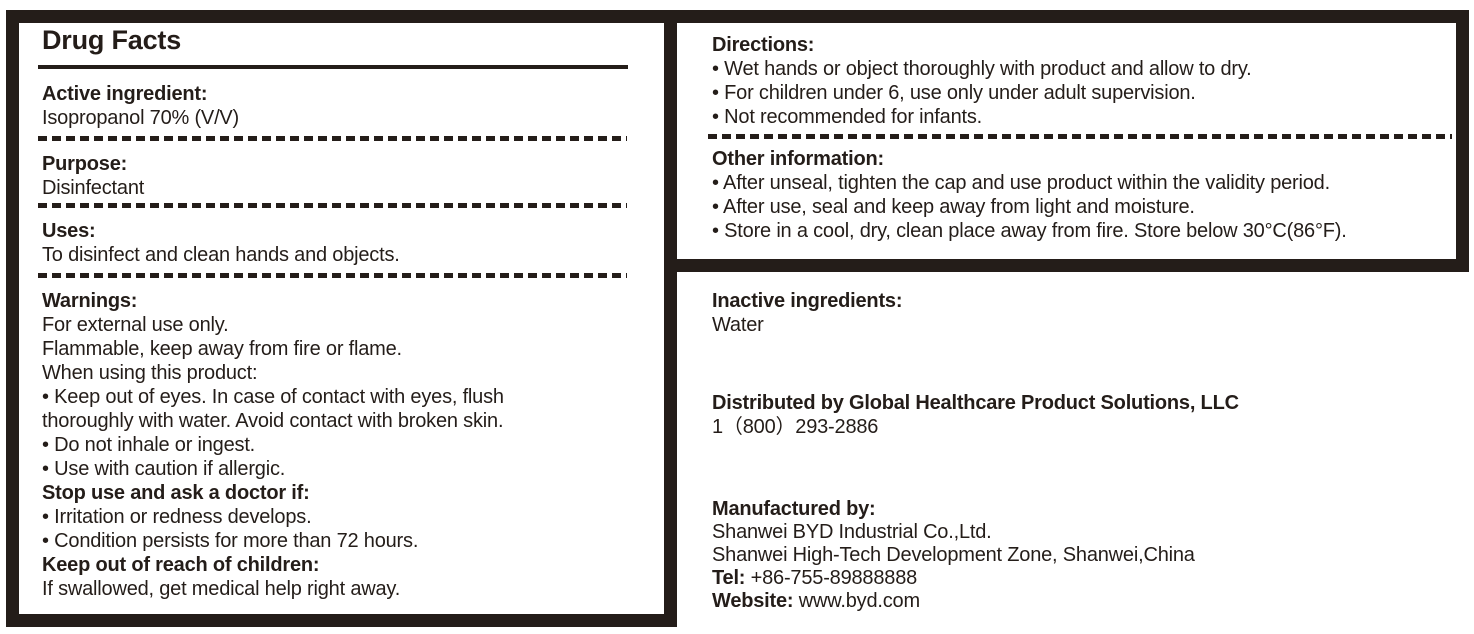 The image size is (1474, 634). What do you see at coordinates (164, 469) in the screenshot?
I see `warnings-line: • Use with caution if allergic.` at bounding box center [164, 469].